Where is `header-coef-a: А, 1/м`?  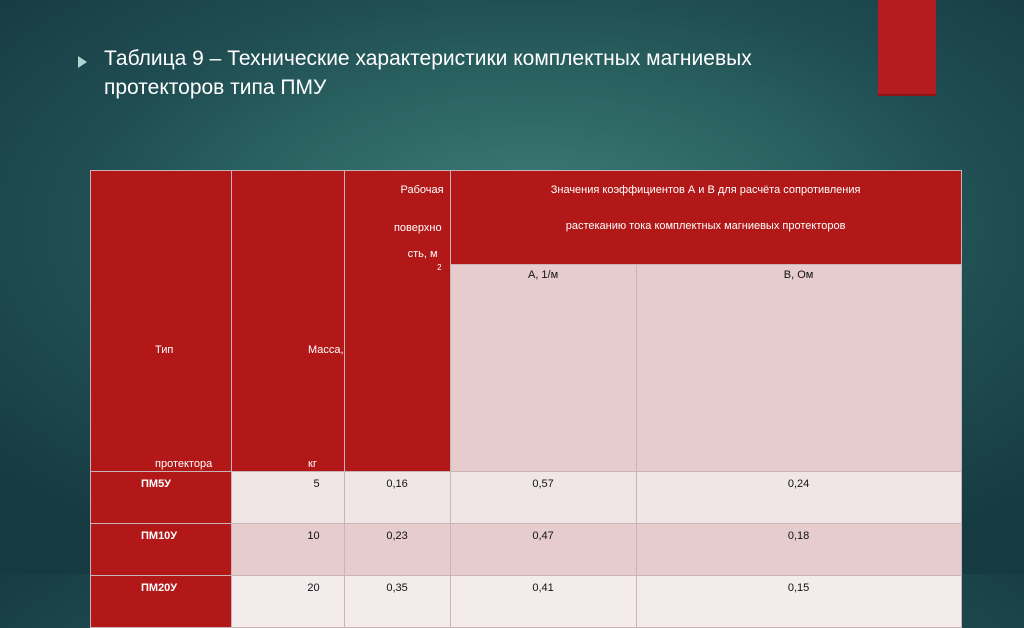 header-coef-a: А, 1/м is located at coordinates (543, 367).